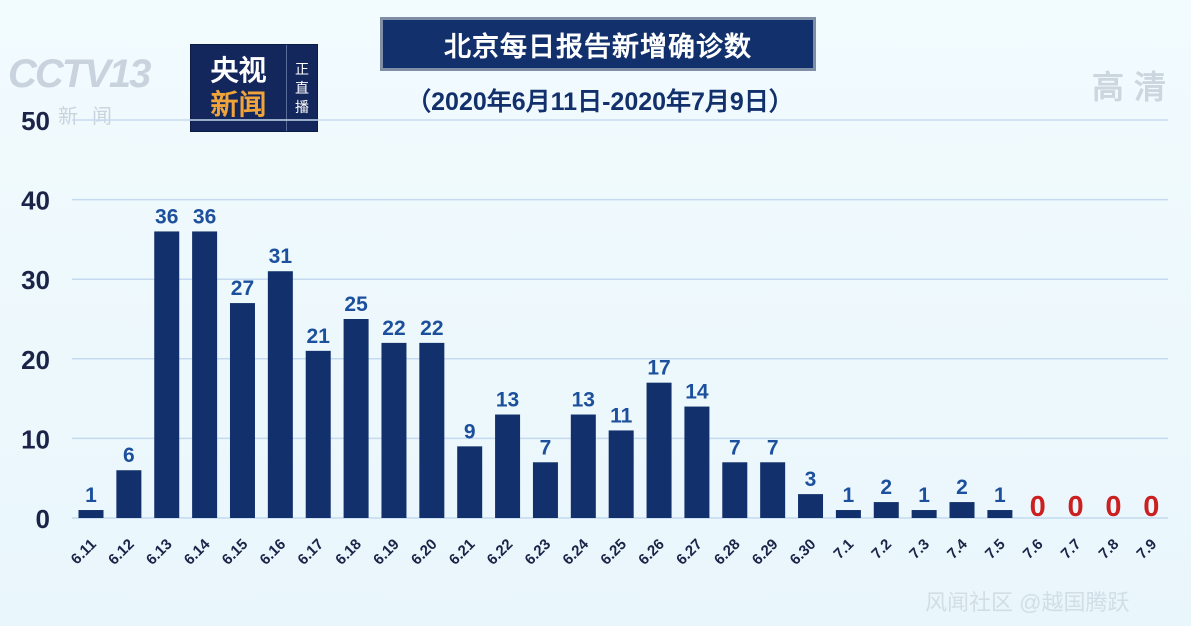  I want to click on value-label: 17, so click(658, 368).